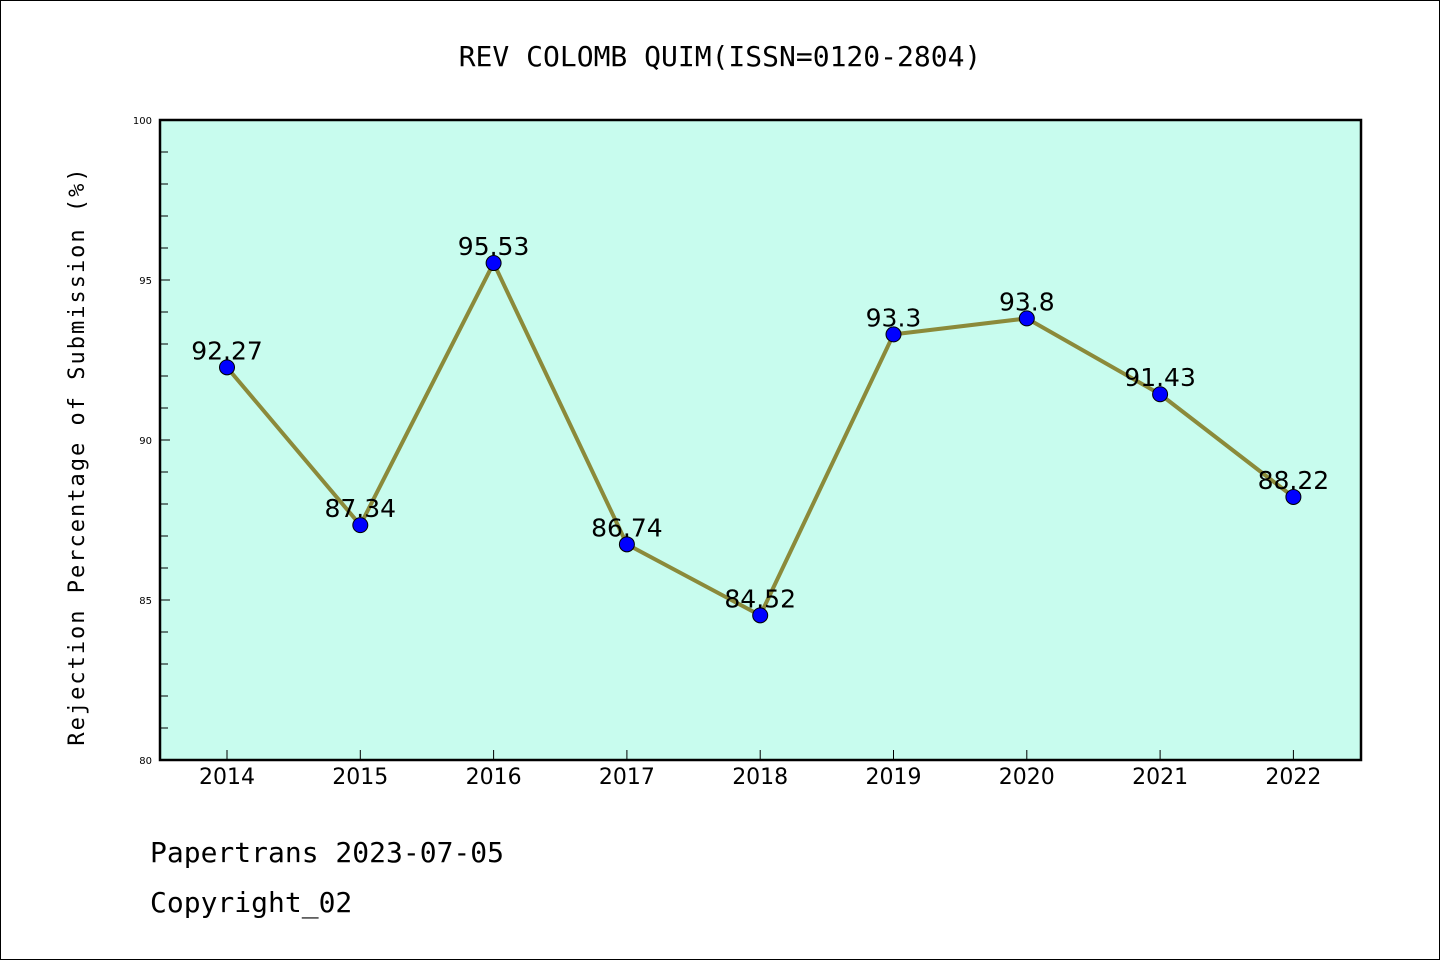 This screenshot has width=1440, height=960. I want to click on footer-source: Papertrans 2023-07-05, so click(327, 852).